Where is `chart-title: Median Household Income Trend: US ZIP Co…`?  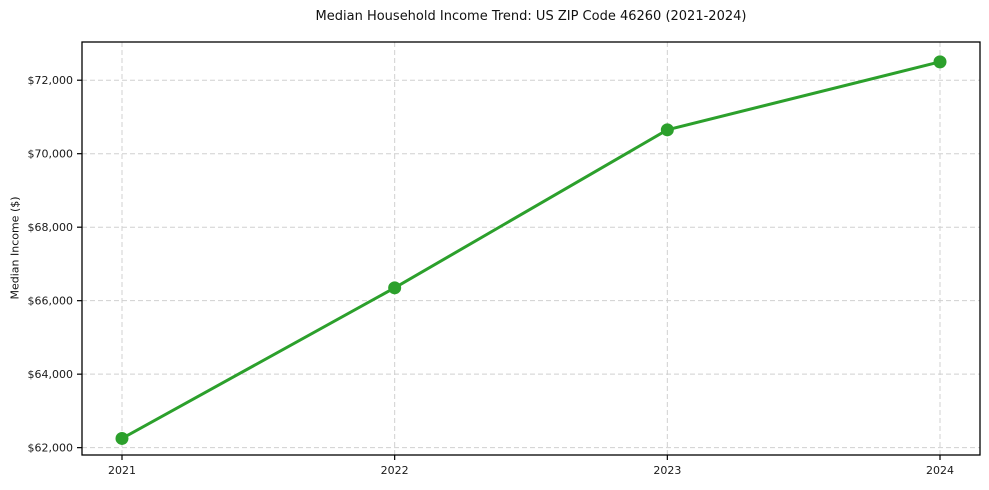 chart-title: Median Household Income Trend: US ZIP Co… is located at coordinates (531, 16).